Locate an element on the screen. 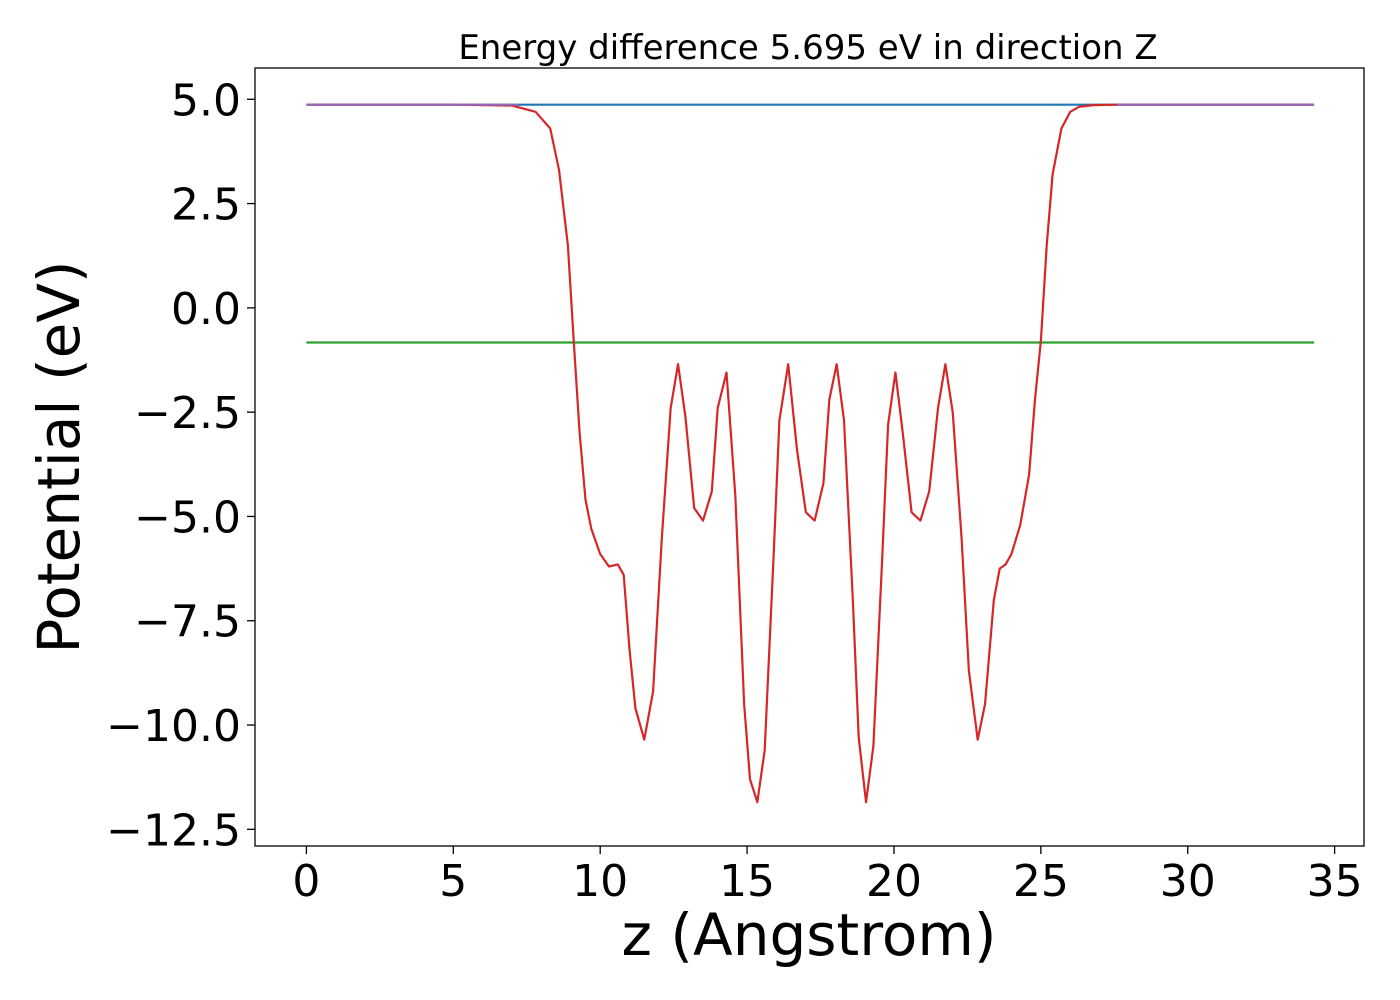 The width and height of the screenshot is (1400, 1000). x-tick-label: 0 is located at coordinates (306, 881).